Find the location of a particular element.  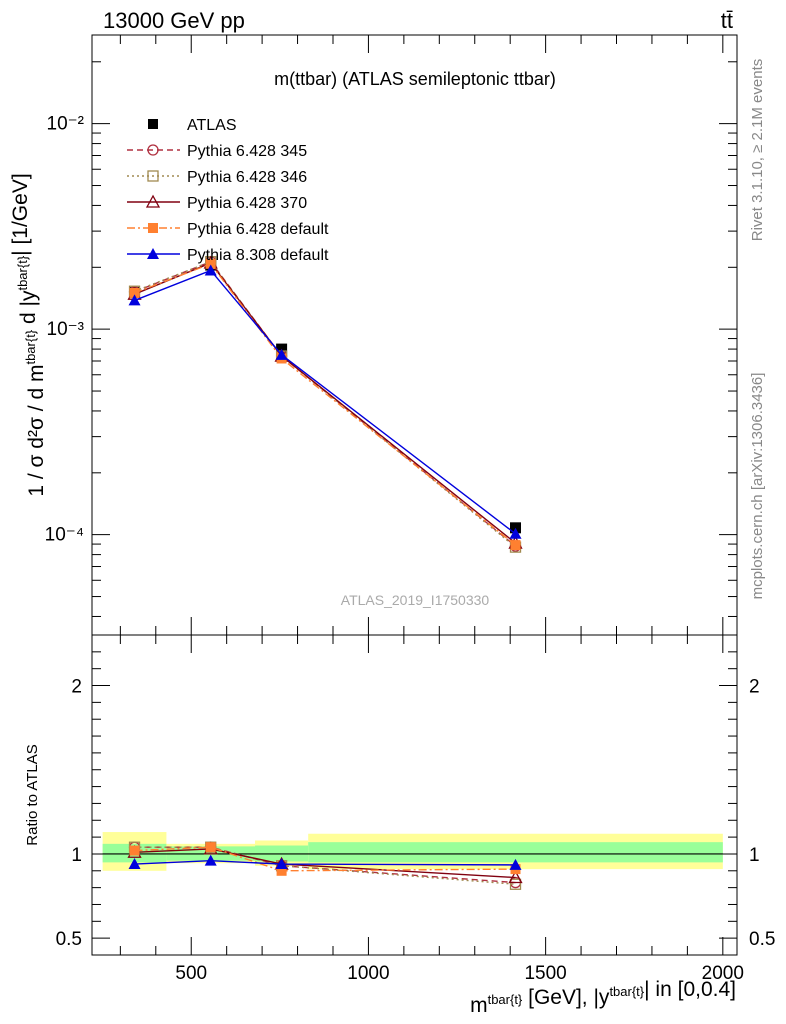

legend-entry: Pythia 6.428 default is located at coordinates (228, 229).